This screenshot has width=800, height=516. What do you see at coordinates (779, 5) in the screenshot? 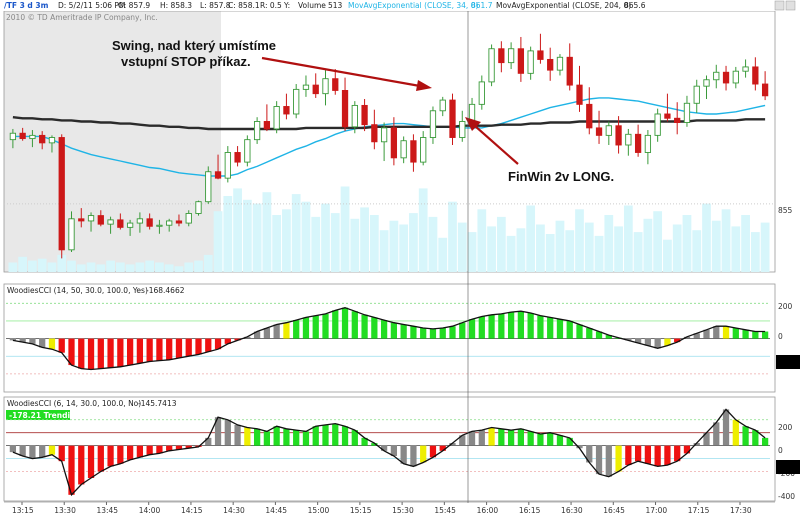
I see `minimize-button` at bounding box center [779, 5].